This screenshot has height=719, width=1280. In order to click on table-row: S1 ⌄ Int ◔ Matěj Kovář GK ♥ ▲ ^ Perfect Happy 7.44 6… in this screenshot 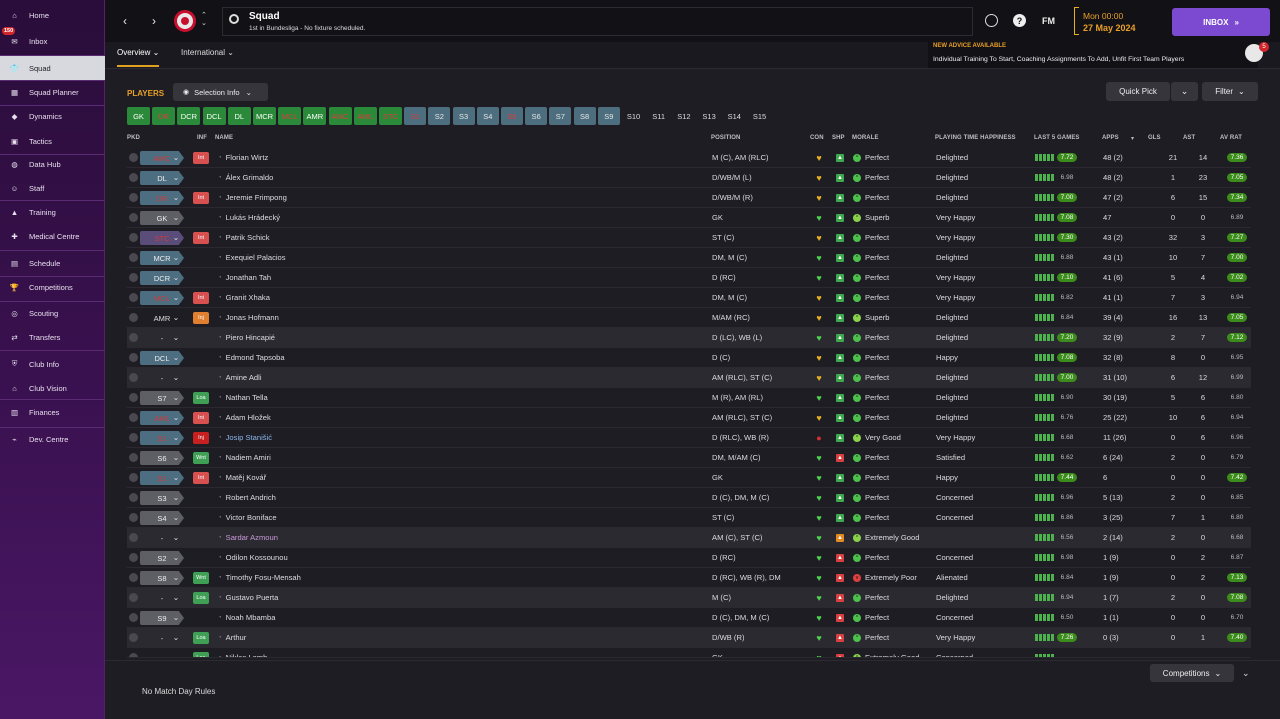, I will do `click(689, 478)`.